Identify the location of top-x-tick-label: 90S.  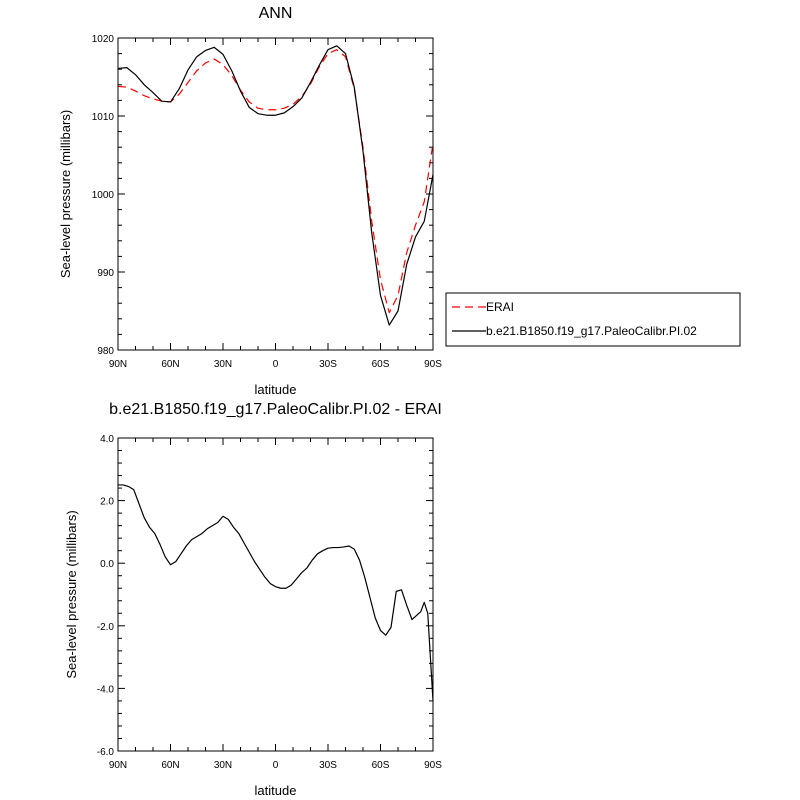
(433, 364).